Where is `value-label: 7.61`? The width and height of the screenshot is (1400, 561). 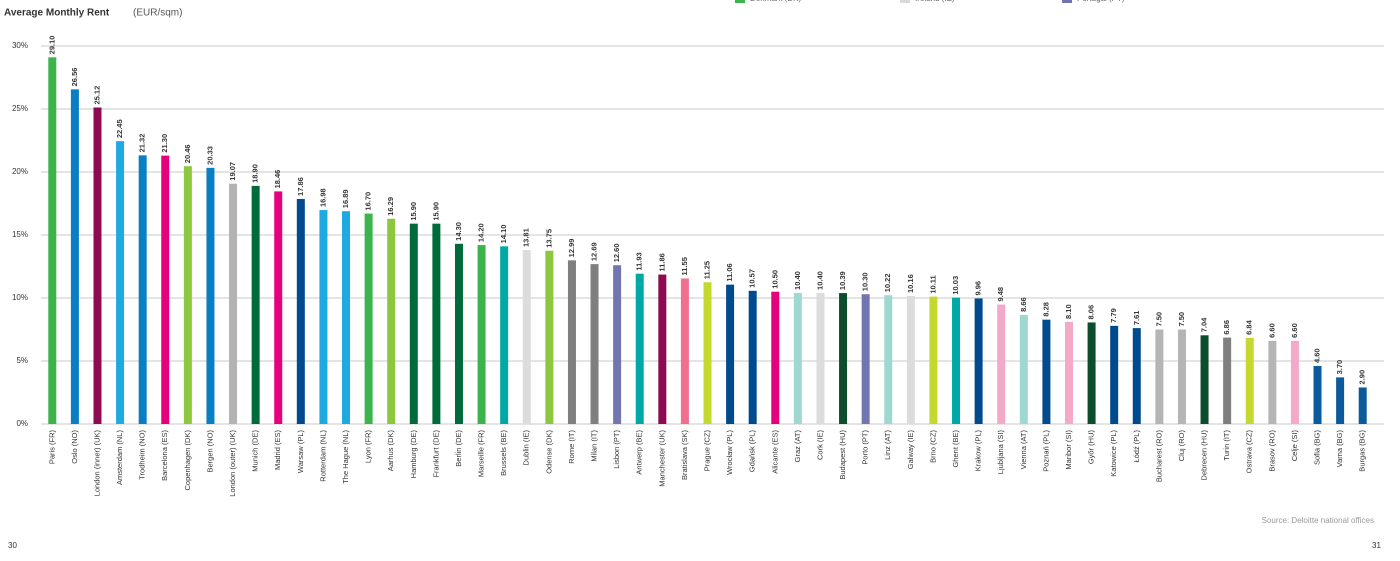 value-label: 7.61 is located at coordinates (1136, 318).